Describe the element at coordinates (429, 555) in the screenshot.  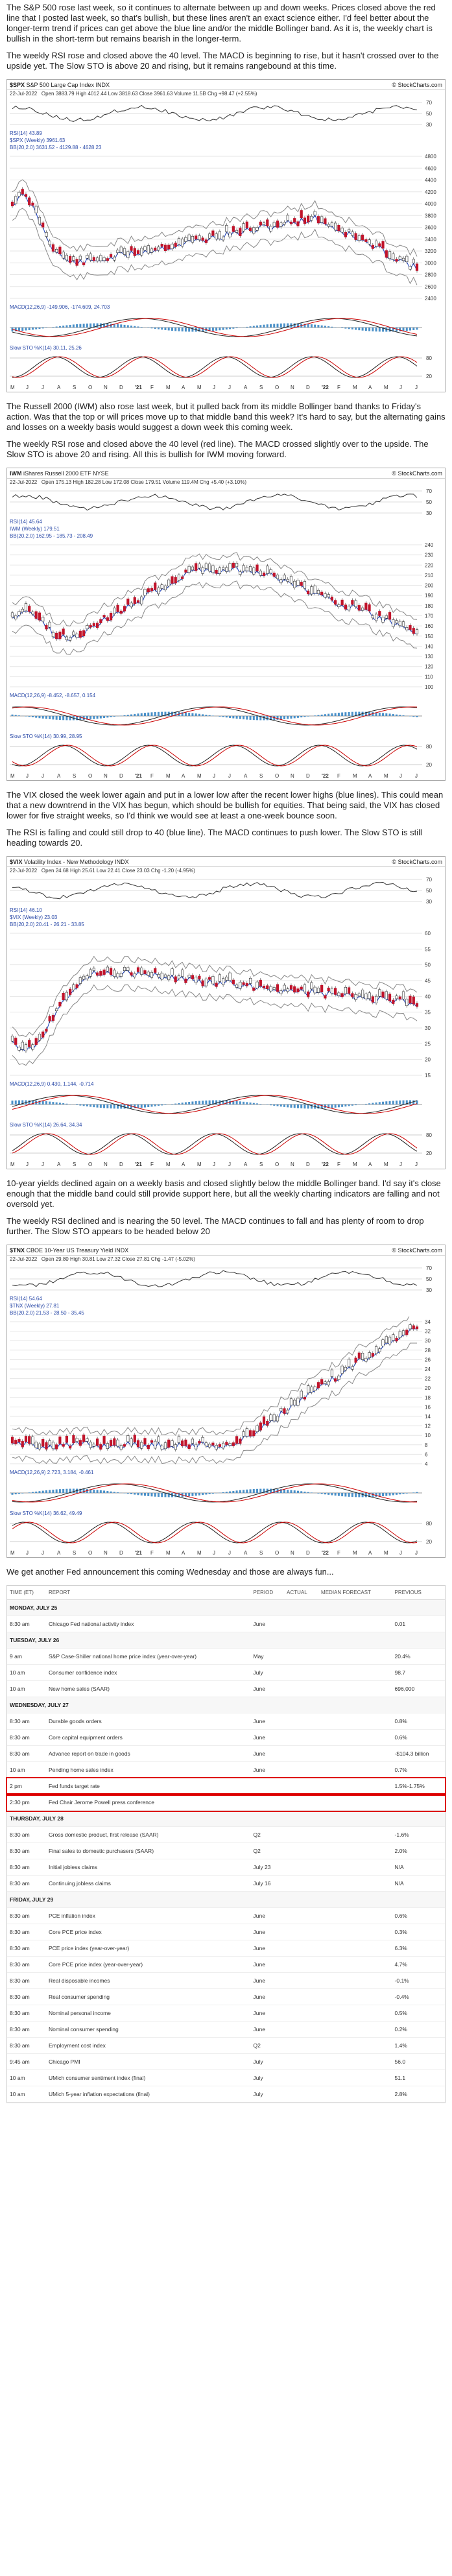
I see `y-tick-label: 230` at that location.